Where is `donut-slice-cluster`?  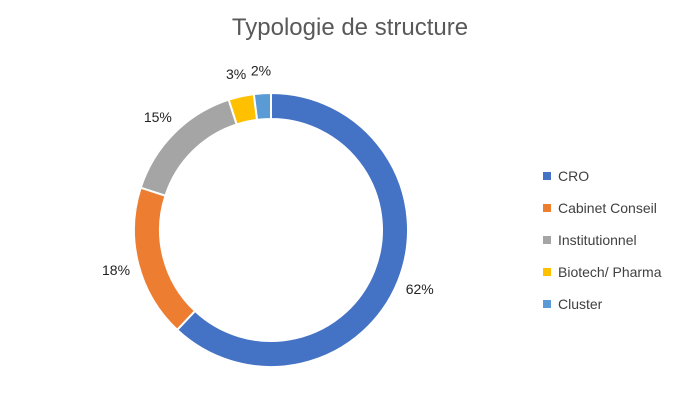 donut-slice-cluster is located at coordinates (262, 106).